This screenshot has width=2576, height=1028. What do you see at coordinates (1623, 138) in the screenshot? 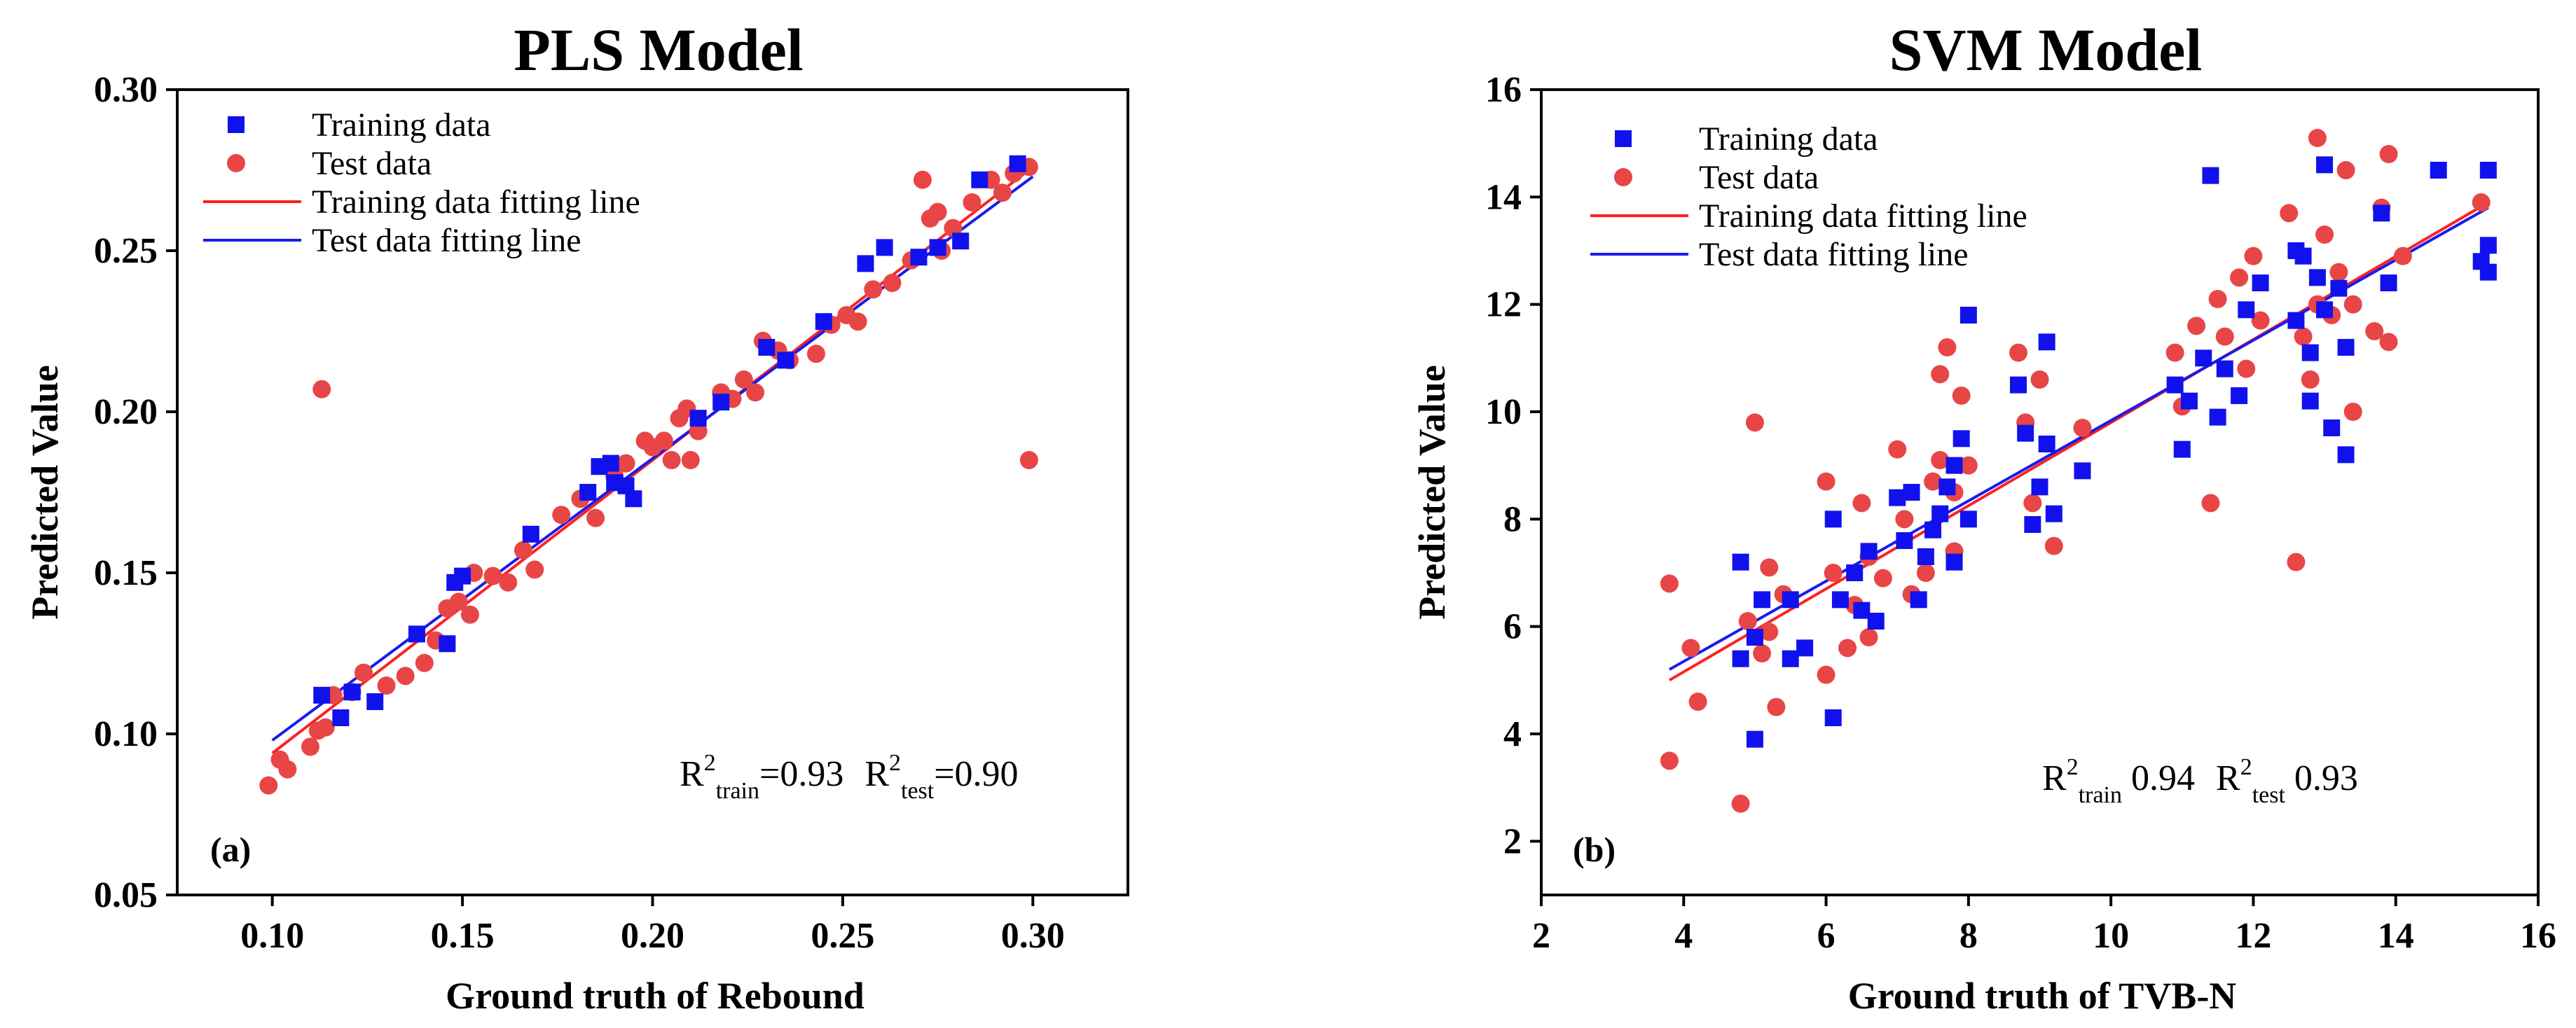
I see `svm-legend-square-icon` at bounding box center [1623, 138].